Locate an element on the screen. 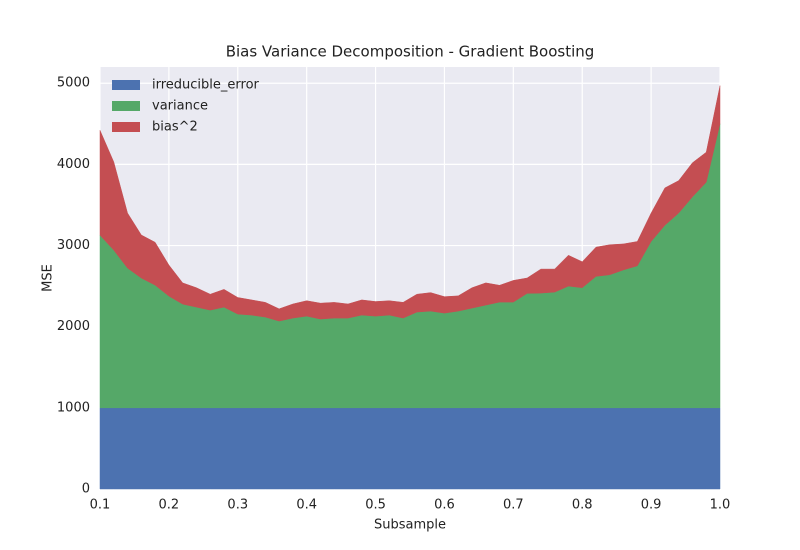  x-tick-label: 0.4 is located at coordinates (306, 505).